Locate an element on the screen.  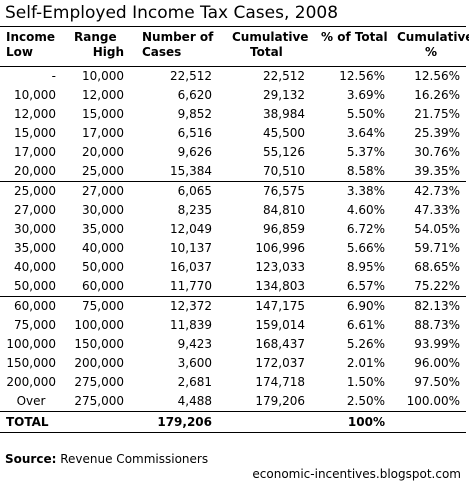
header-percent-of-total: % of Total is located at coordinates (351, 46).